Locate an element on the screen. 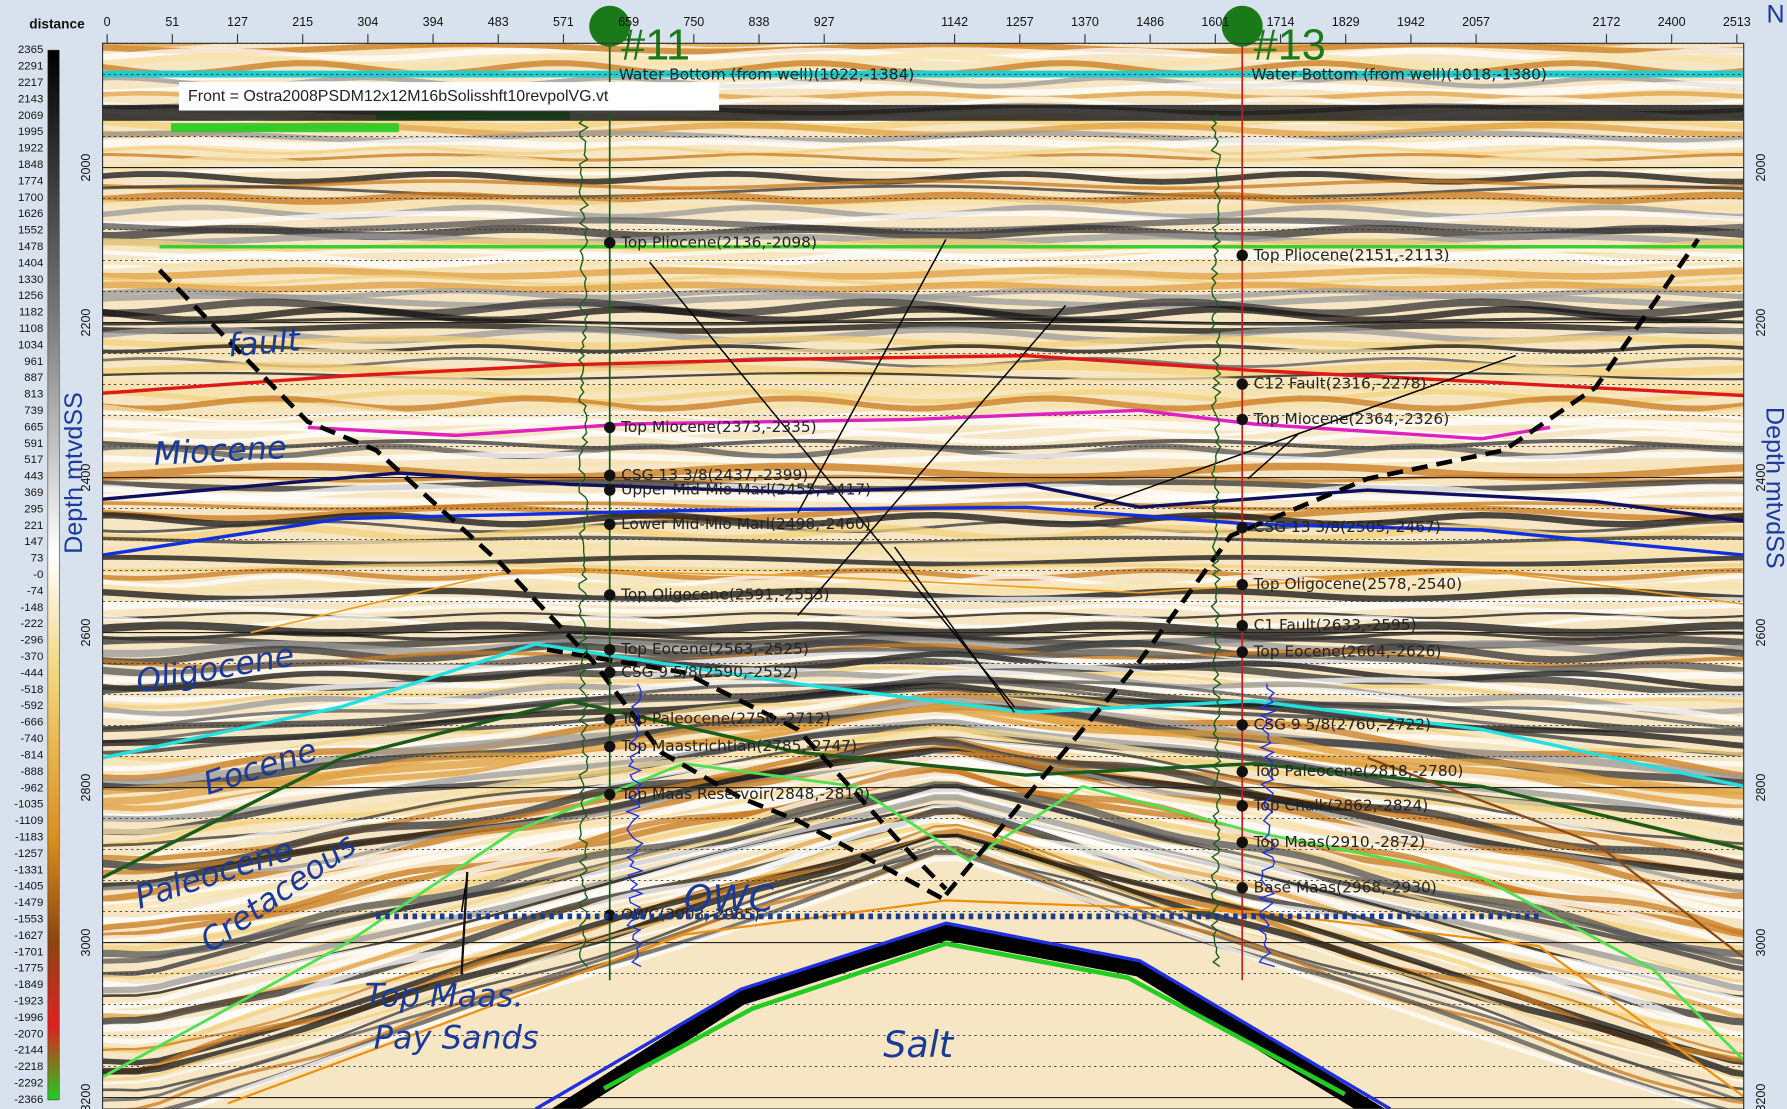  colorbar-label: -518 is located at coordinates (32, 690).